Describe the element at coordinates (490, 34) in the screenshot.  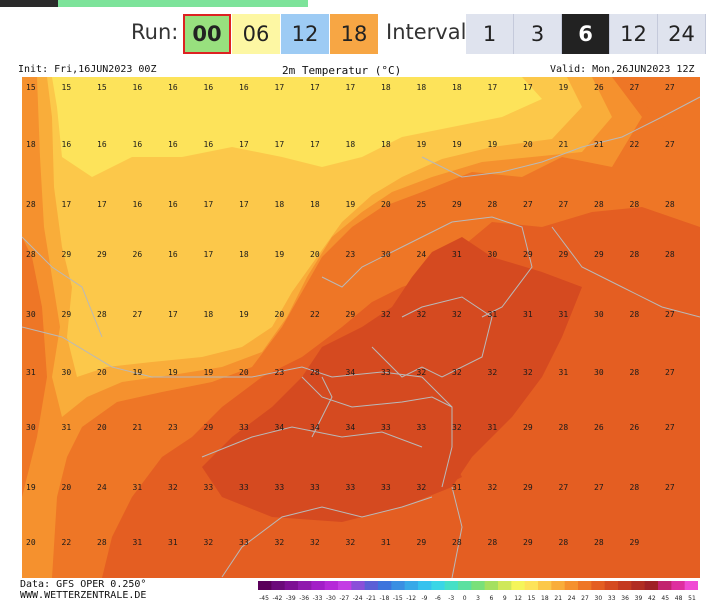
I see `interval-button-1: 1` at that location.